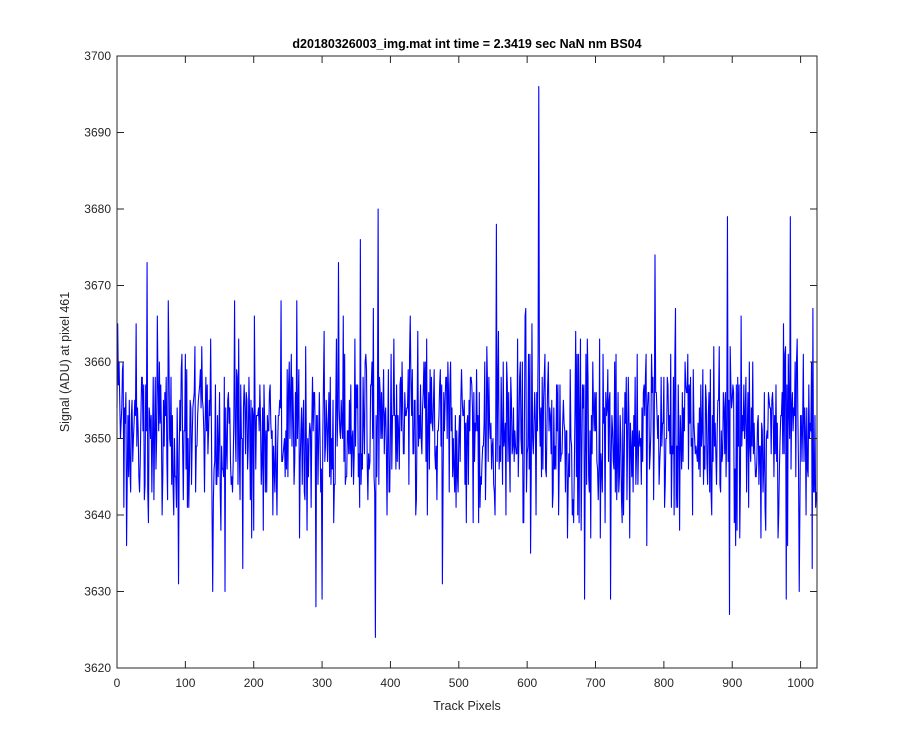 This screenshot has width=900, height=750. Describe the element at coordinates (459, 683) in the screenshot. I see `x-tick-label: 500` at that location.